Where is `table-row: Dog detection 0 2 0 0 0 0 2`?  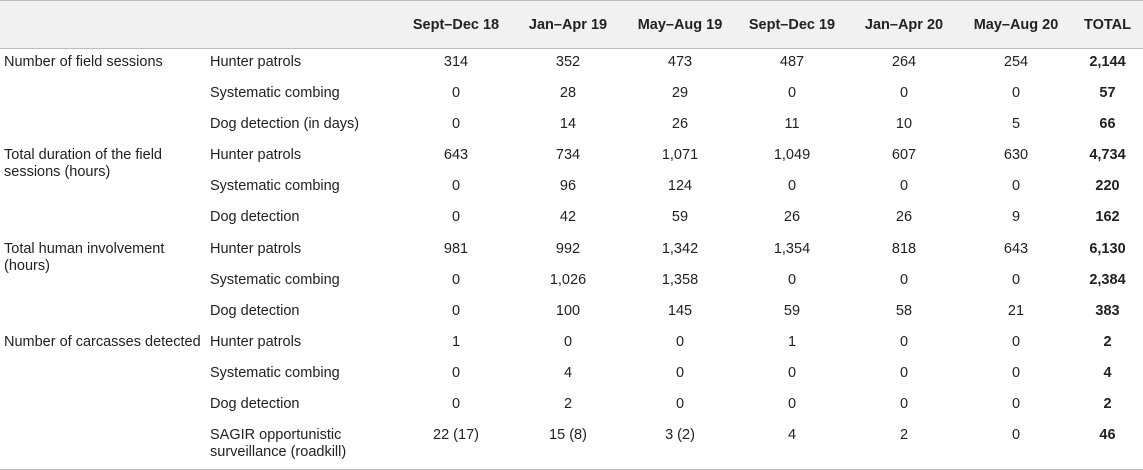
table-row: Dog detection 0 2 0 0 0 0 2 is located at coordinates (571, 406).